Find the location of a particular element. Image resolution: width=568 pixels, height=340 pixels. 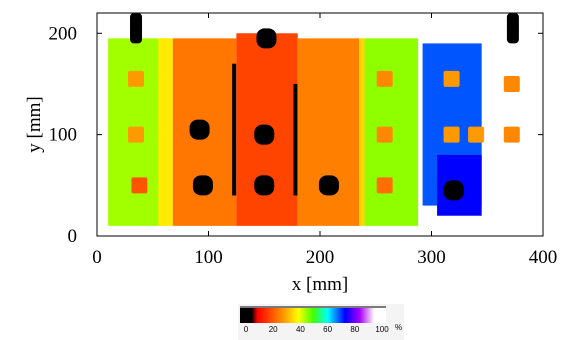

colorbar-gradient is located at coordinates (313, 315).